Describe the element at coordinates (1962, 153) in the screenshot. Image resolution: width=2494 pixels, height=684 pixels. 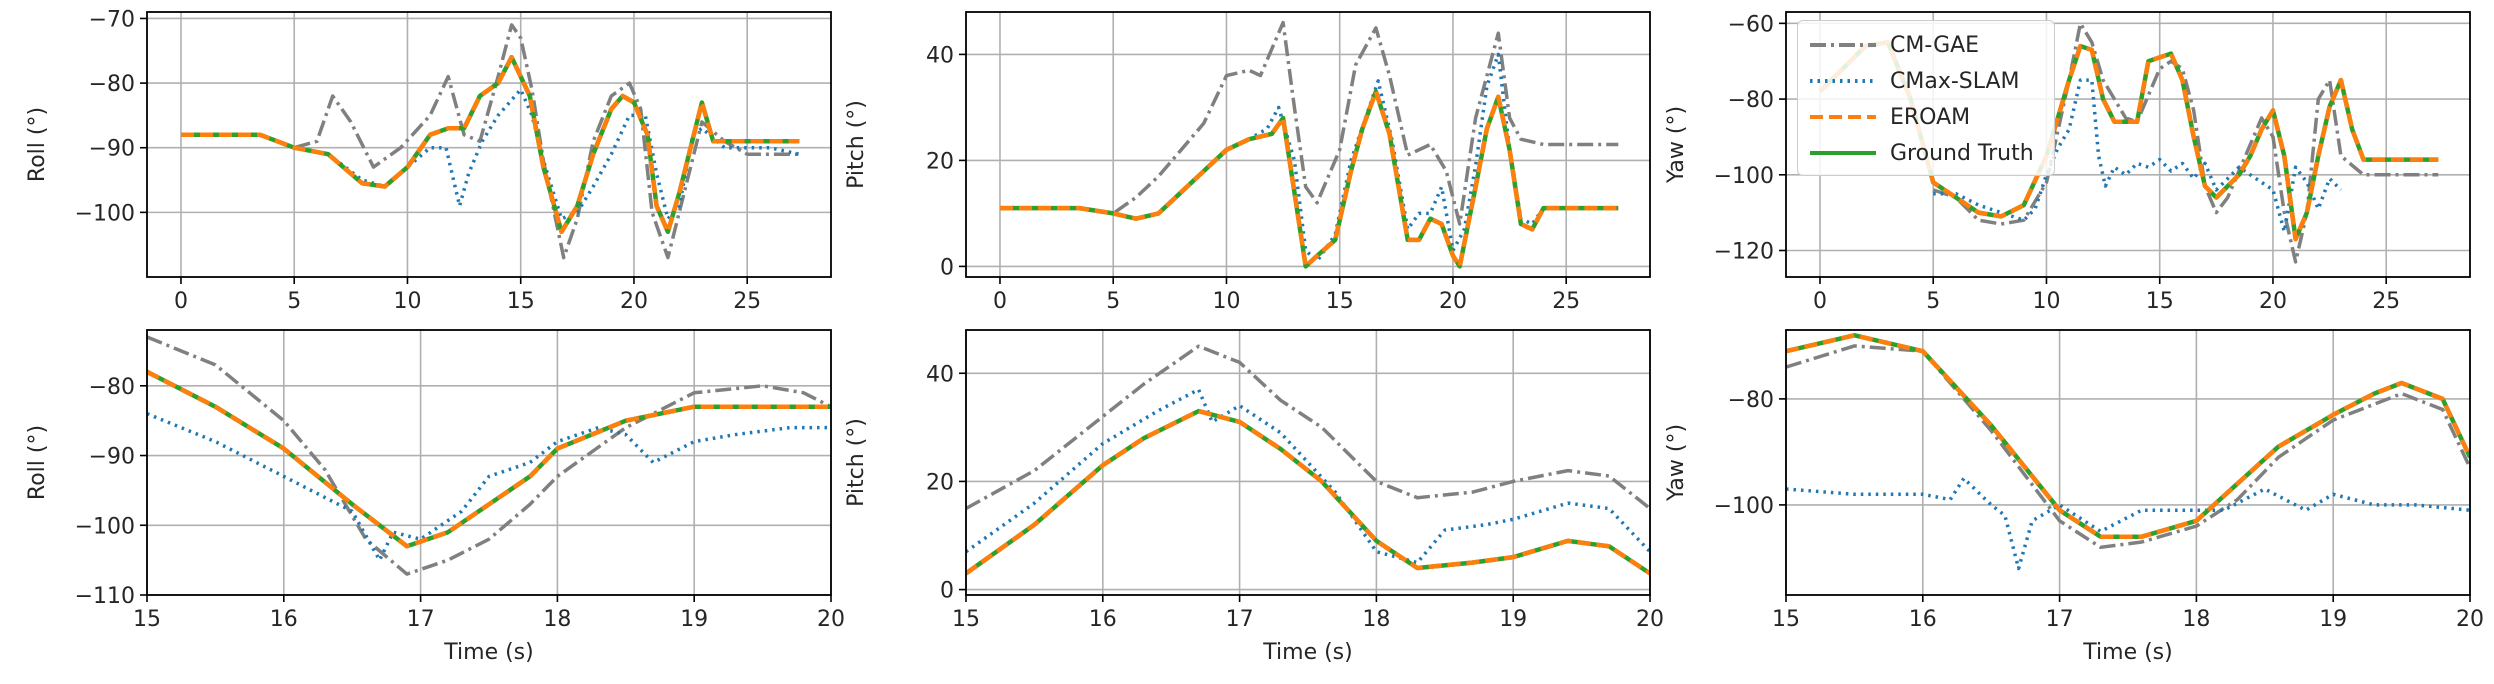
I see `legend-label-ground-truth: Ground Truth` at that location.